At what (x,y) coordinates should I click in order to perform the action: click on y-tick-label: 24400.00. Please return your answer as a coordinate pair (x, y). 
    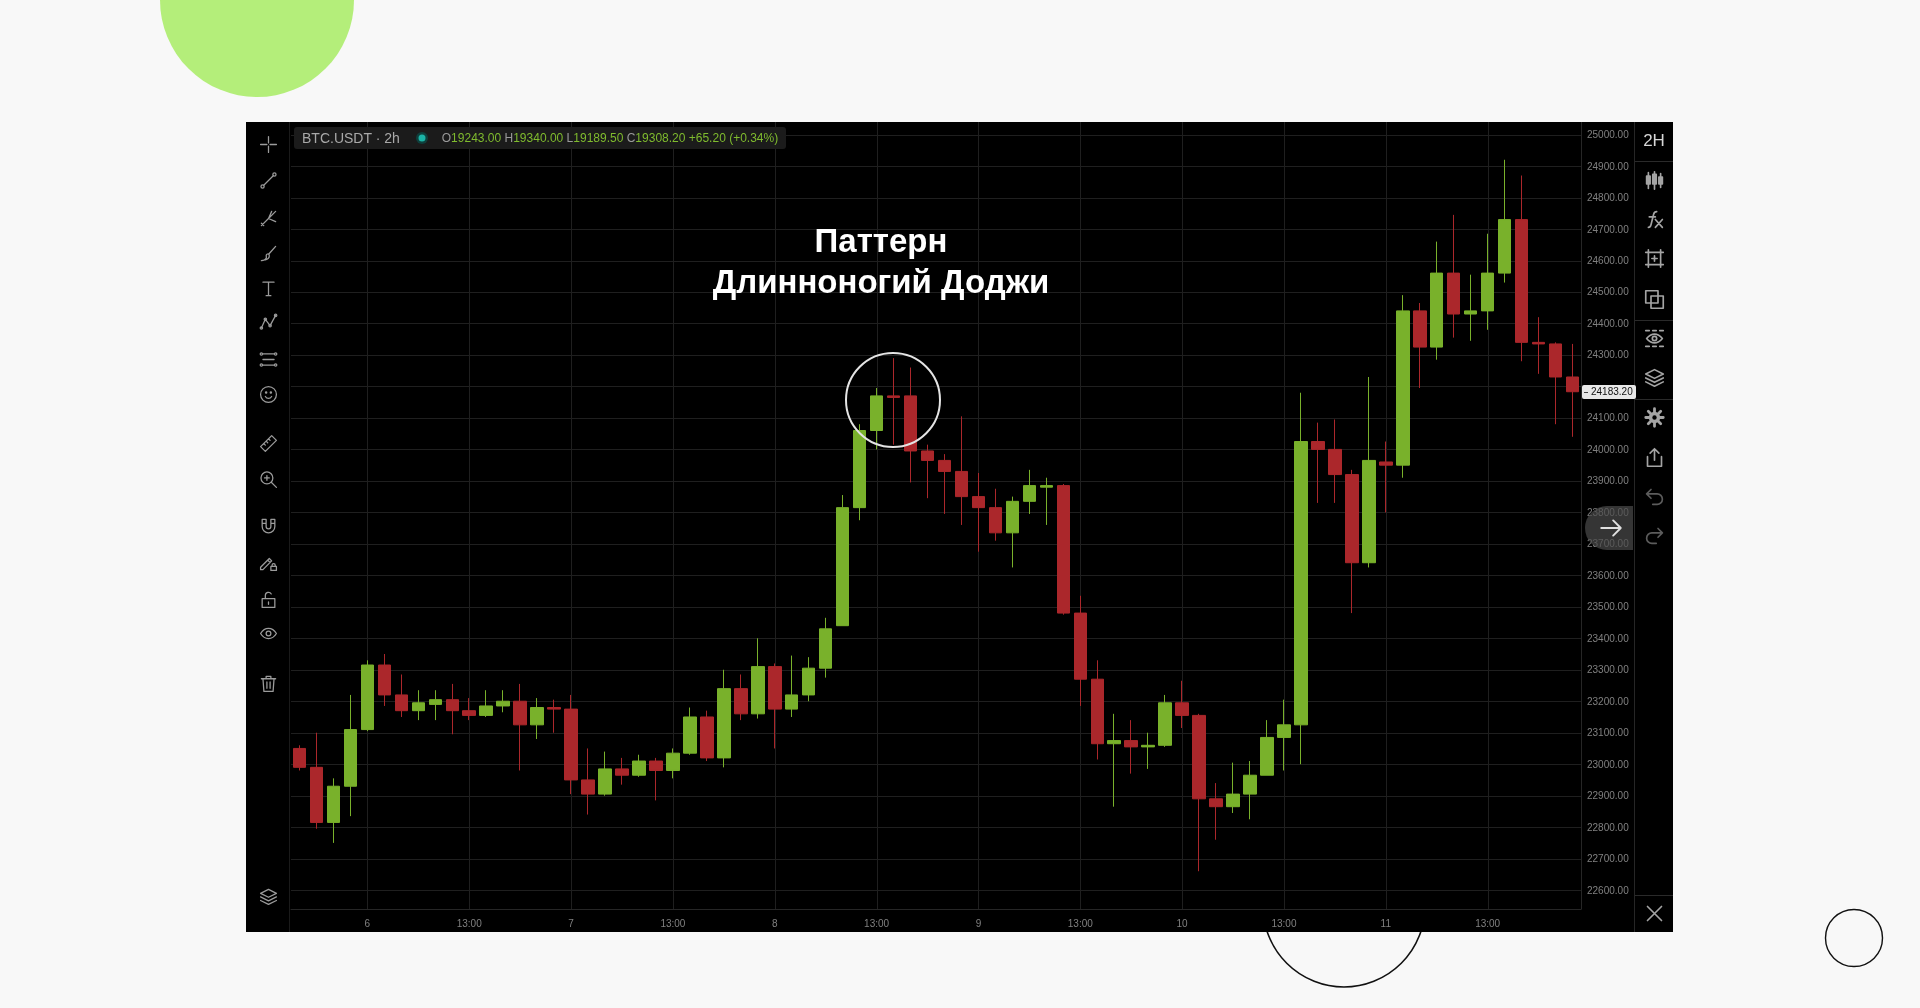
    Looking at the image, I should click on (1608, 323).